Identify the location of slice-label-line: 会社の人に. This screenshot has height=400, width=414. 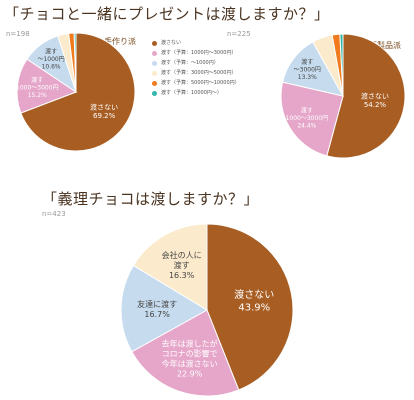
(182, 255).